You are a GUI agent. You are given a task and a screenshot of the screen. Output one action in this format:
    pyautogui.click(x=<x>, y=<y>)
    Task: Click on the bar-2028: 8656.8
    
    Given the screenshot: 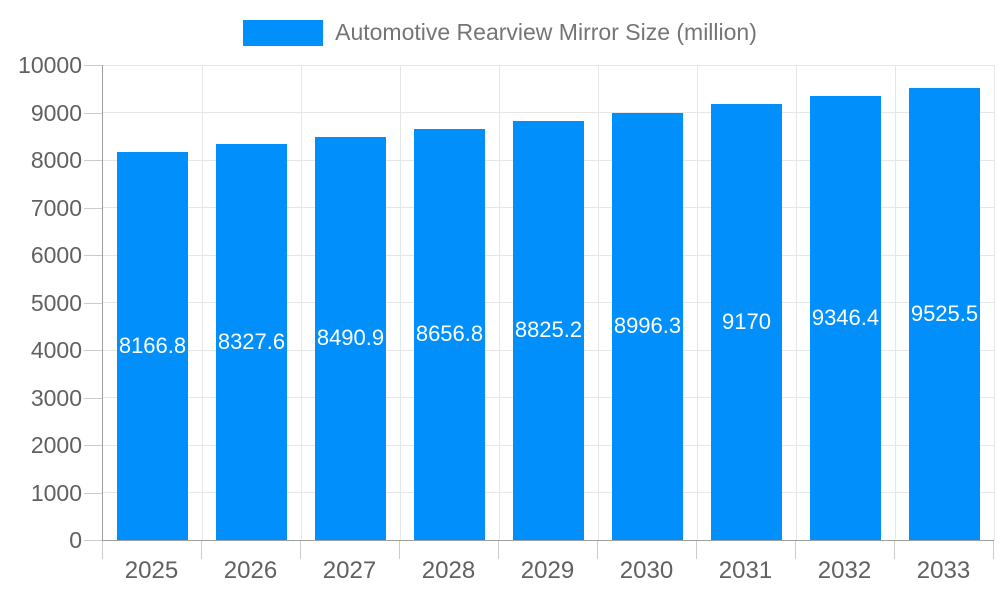 What is the action you would take?
    pyautogui.click(x=449, y=334)
    